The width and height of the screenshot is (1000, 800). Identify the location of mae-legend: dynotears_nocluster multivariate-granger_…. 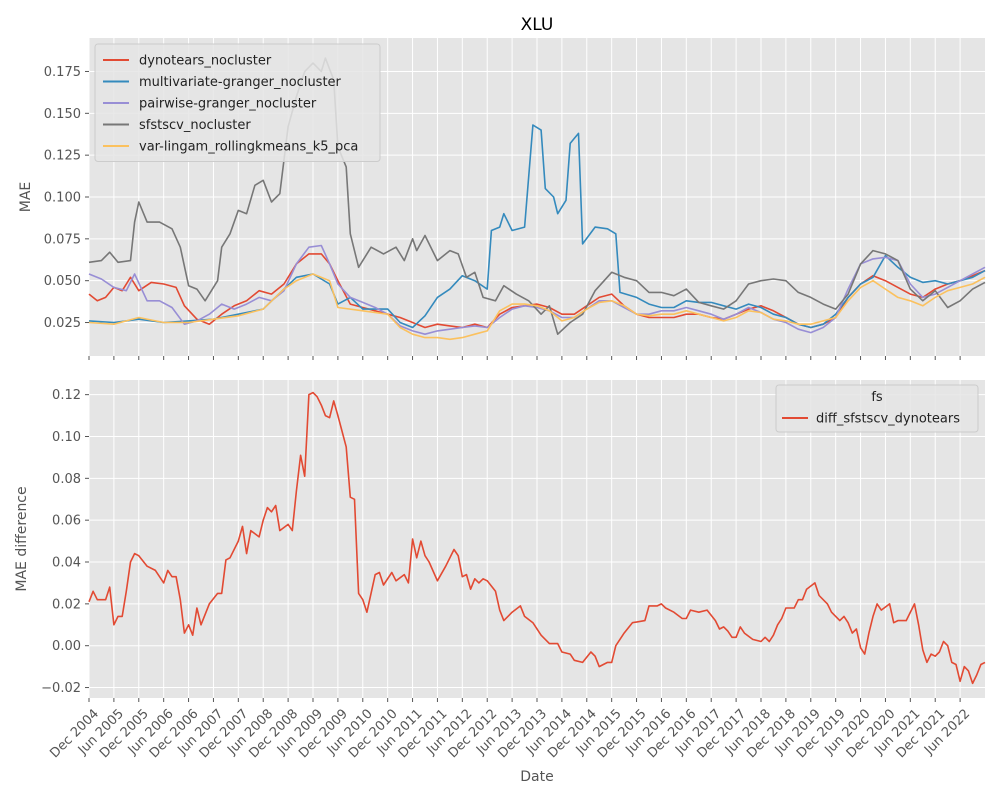
(237, 102).